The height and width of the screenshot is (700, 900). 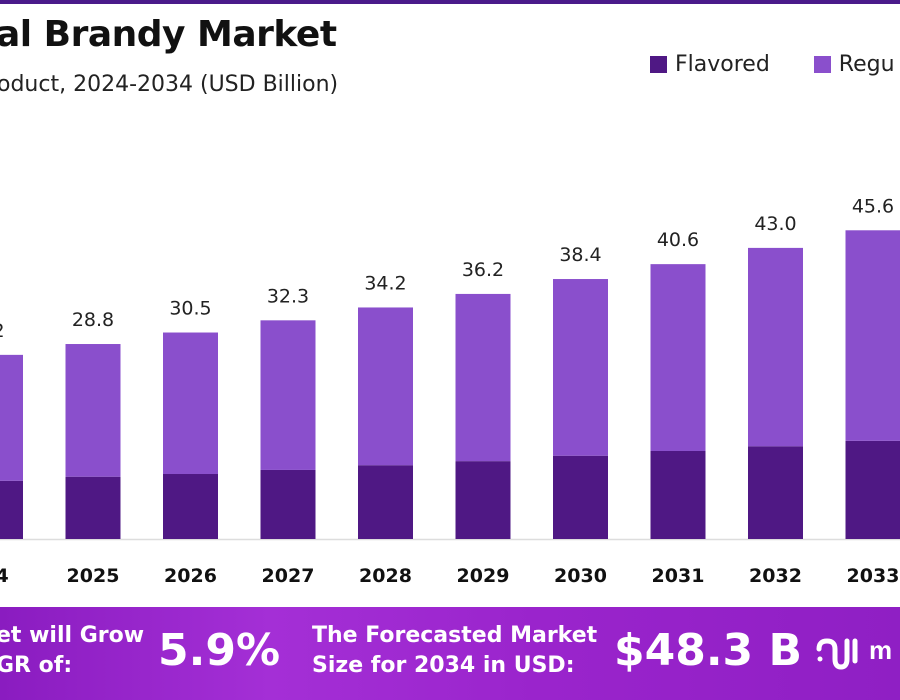 What do you see at coordinates (775, 64) in the screenshot?
I see `legend: Flavored Regu` at bounding box center [775, 64].